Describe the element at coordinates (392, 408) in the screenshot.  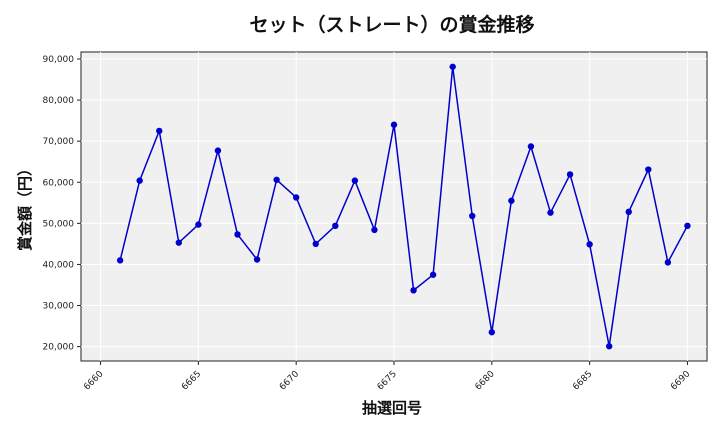
I see `x-axis-label: 抽選回号` at that location.